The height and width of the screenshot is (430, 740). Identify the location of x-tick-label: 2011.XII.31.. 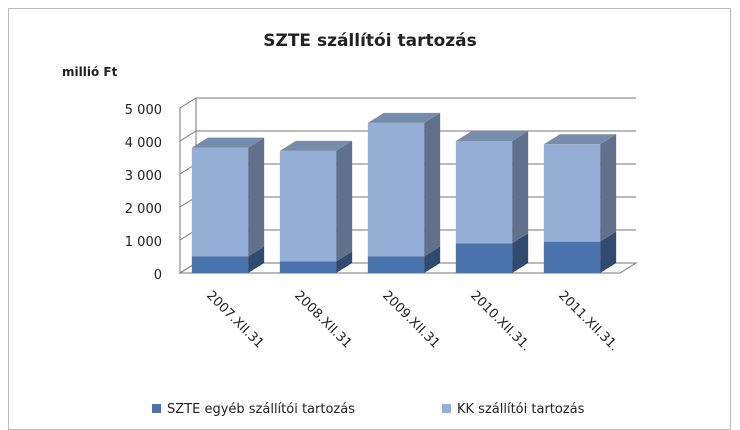
(588, 321).